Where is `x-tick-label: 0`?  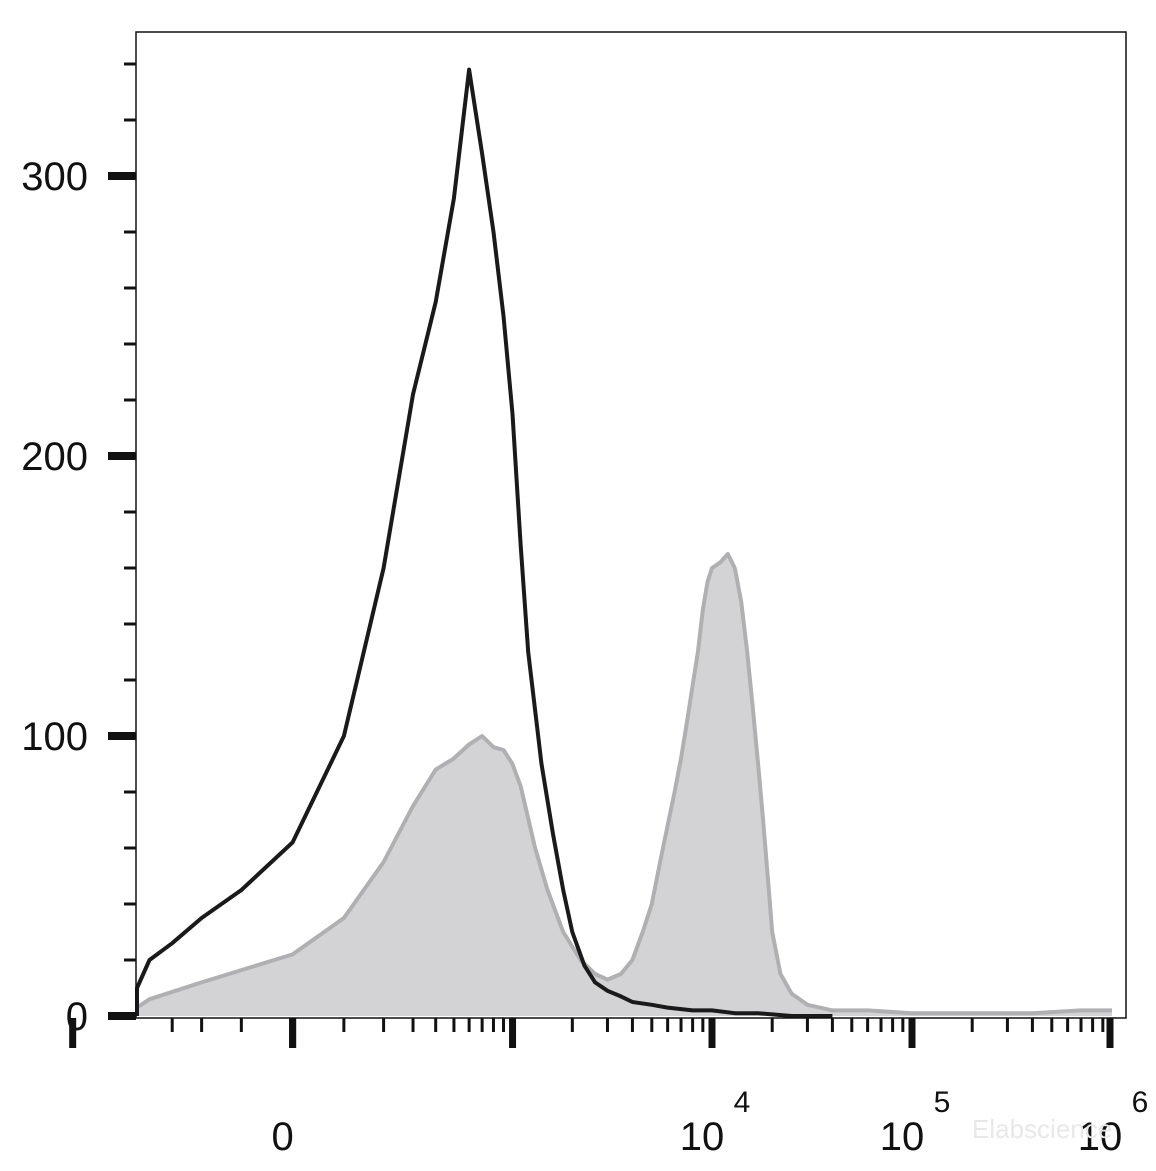
x-tick-label: 0 is located at coordinates (282, 1137).